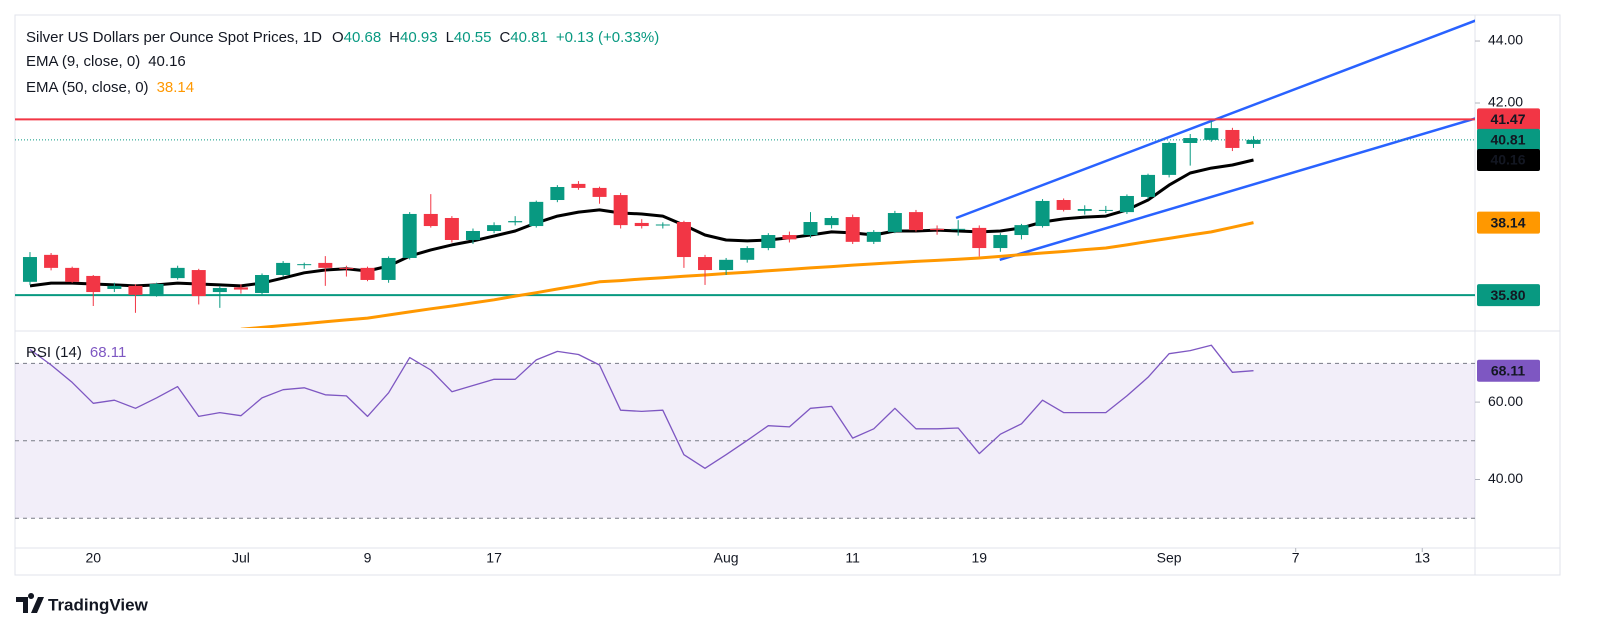  What do you see at coordinates (607, 37) in the screenshot?
I see `change-label: +0.13 (+0.33%)` at bounding box center [607, 37].